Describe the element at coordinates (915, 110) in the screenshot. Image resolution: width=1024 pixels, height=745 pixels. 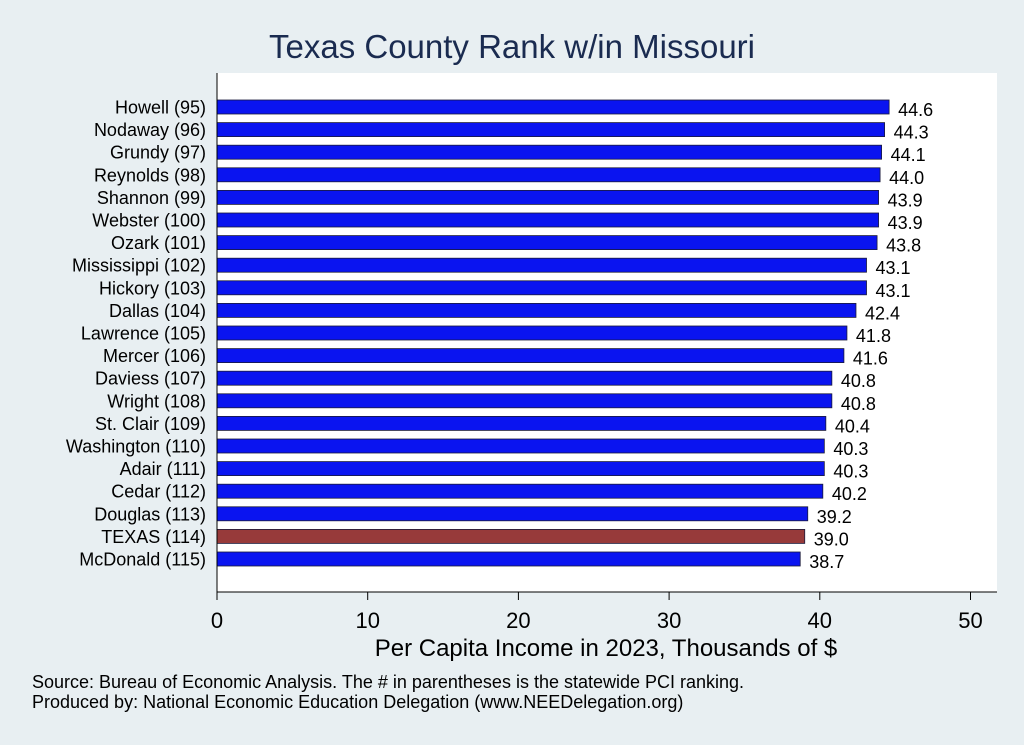
I see `value-label: 44.6` at that location.